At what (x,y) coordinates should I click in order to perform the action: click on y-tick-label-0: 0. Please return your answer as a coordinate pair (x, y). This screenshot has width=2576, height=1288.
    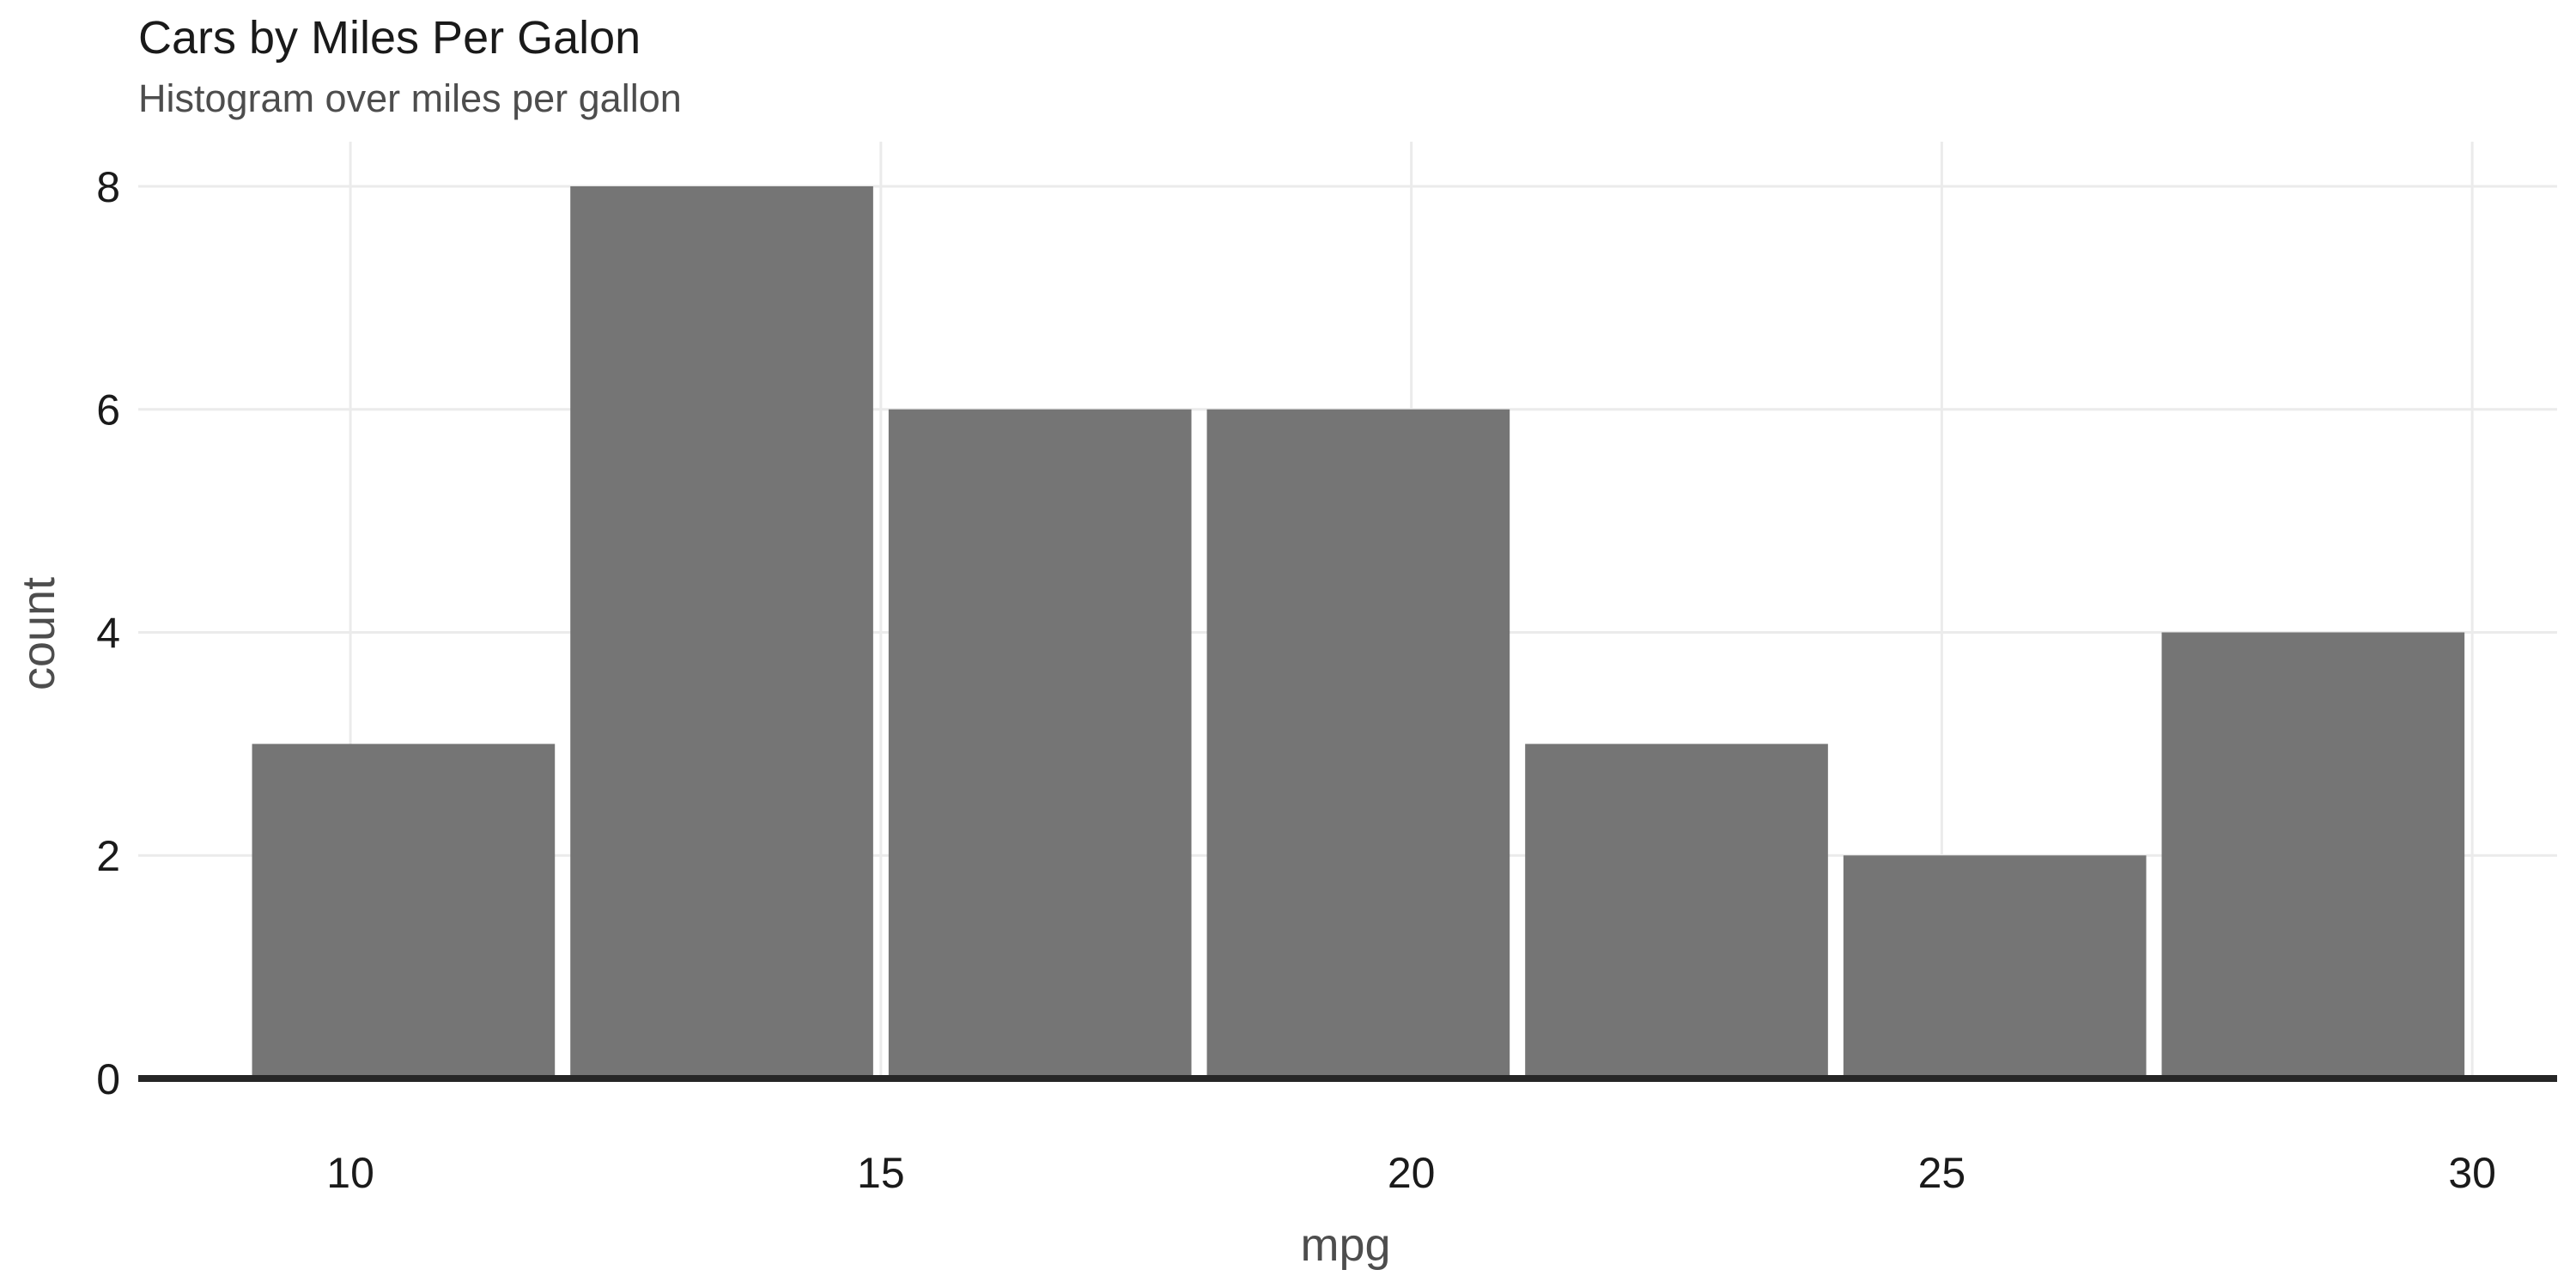
    Looking at the image, I should click on (108, 1079).